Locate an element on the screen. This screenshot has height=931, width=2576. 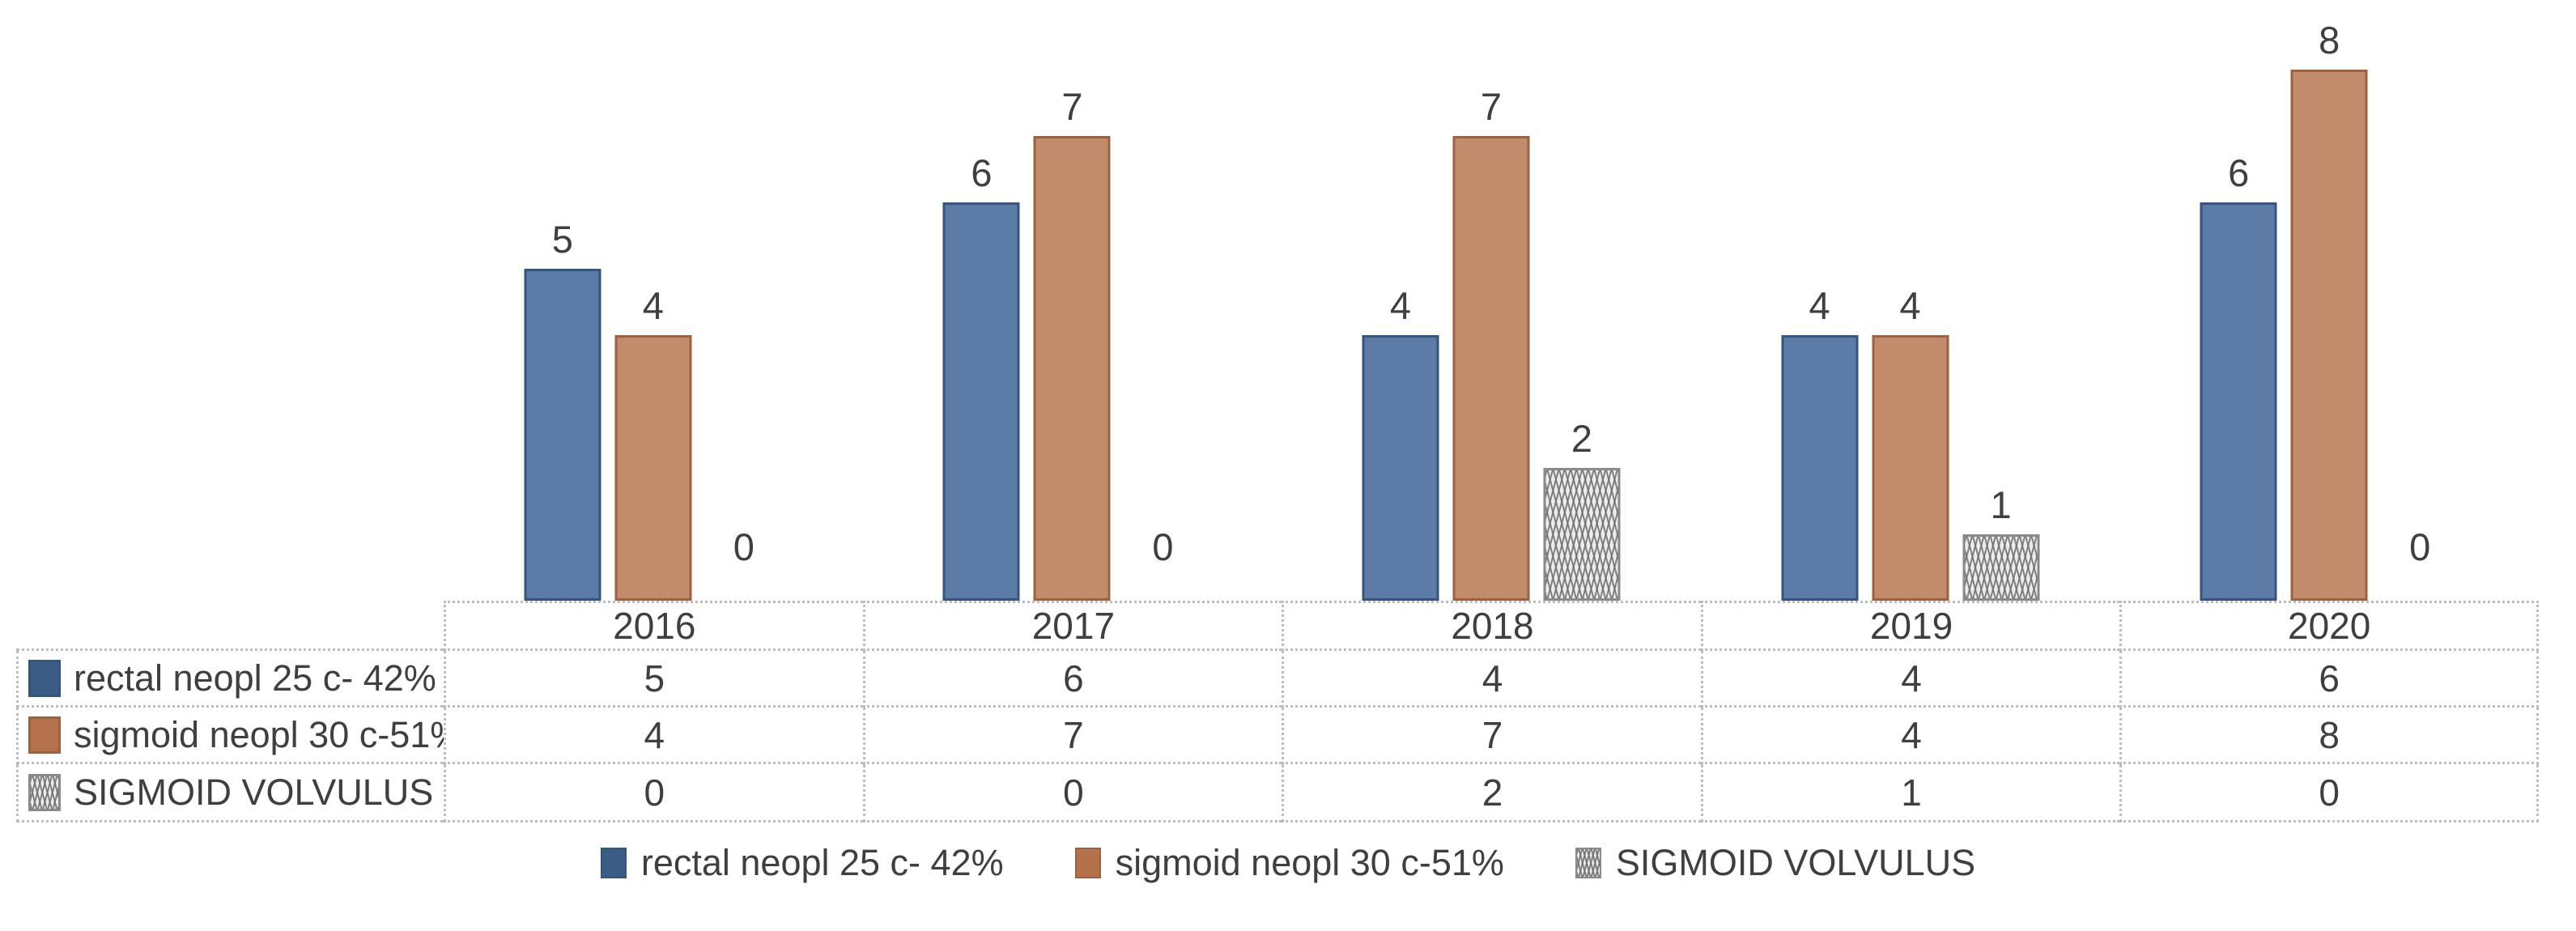
bar-data-label: 8 is located at coordinates (2329, 40).